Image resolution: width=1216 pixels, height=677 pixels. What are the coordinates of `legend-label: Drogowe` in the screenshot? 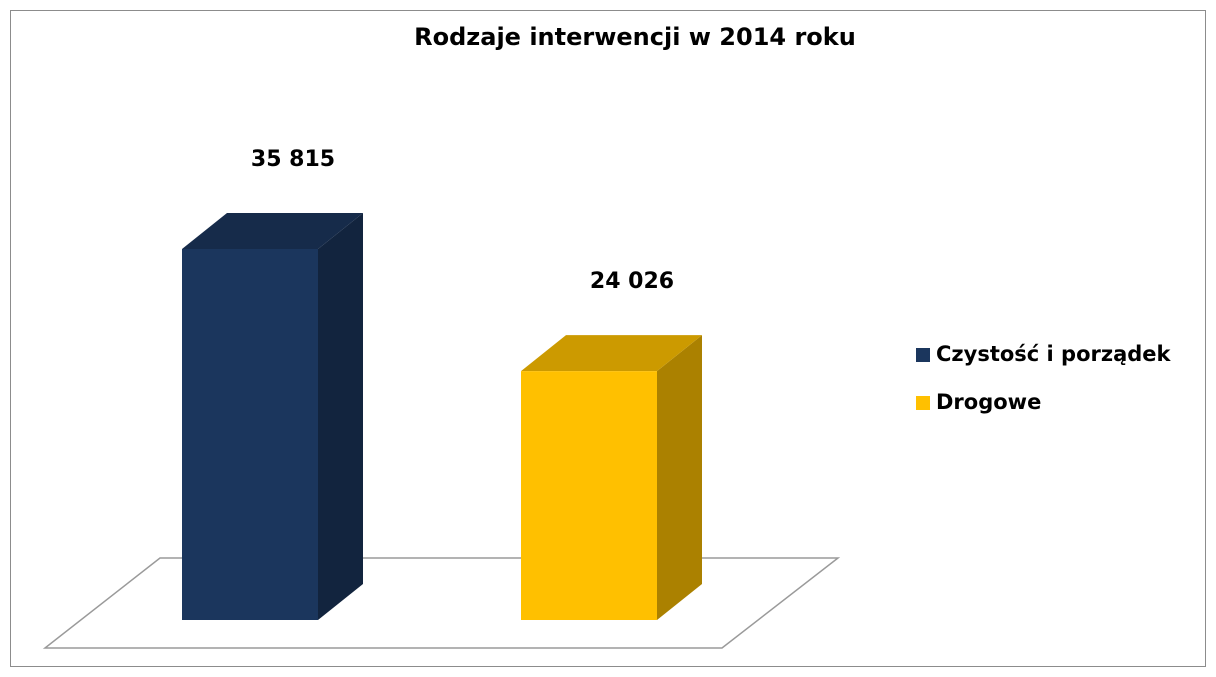 It's located at (988, 402).